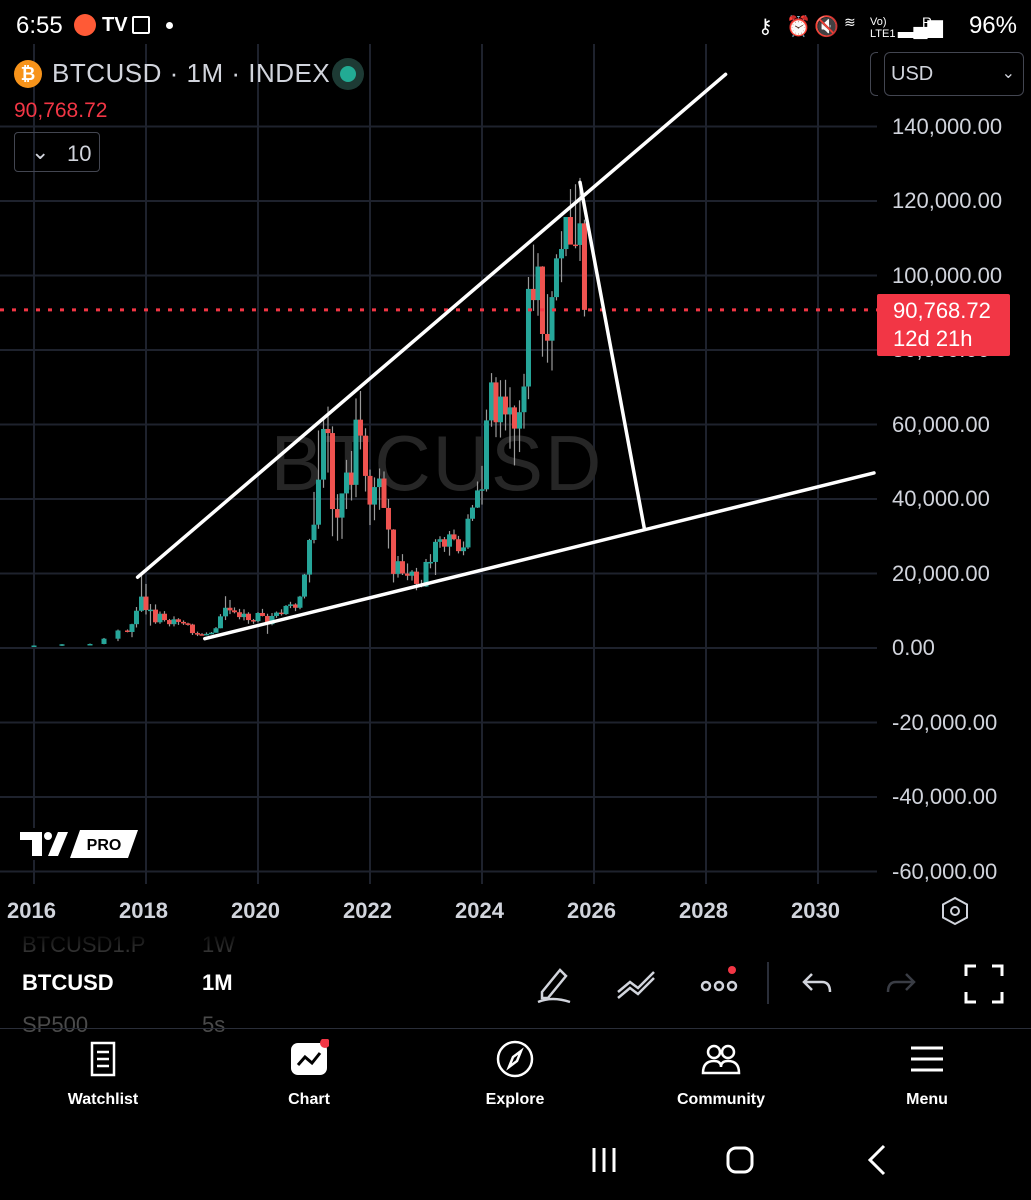 The image size is (1031, 1200). What do you see at coordinates (348, 74) in the screenshot?
I see `market-status-indicator` at bounding box center [348, 74].